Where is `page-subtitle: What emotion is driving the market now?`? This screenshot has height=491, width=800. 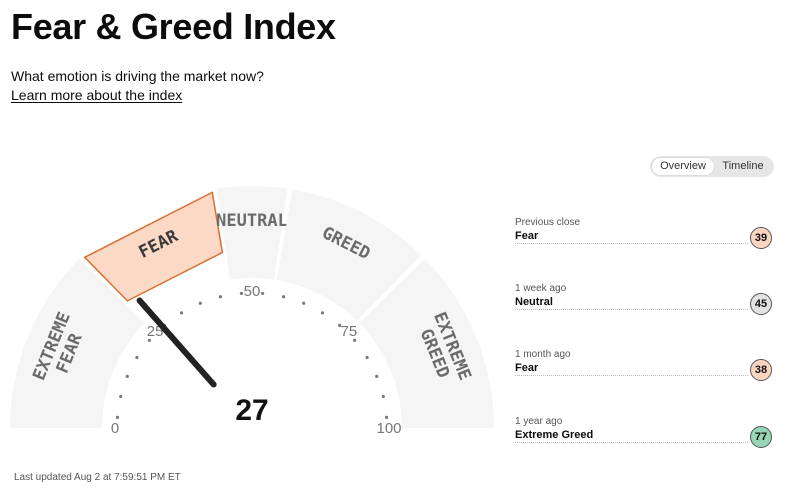 page-subtitle: What emotion is driving the market now? is located at coordinates (137, 76).